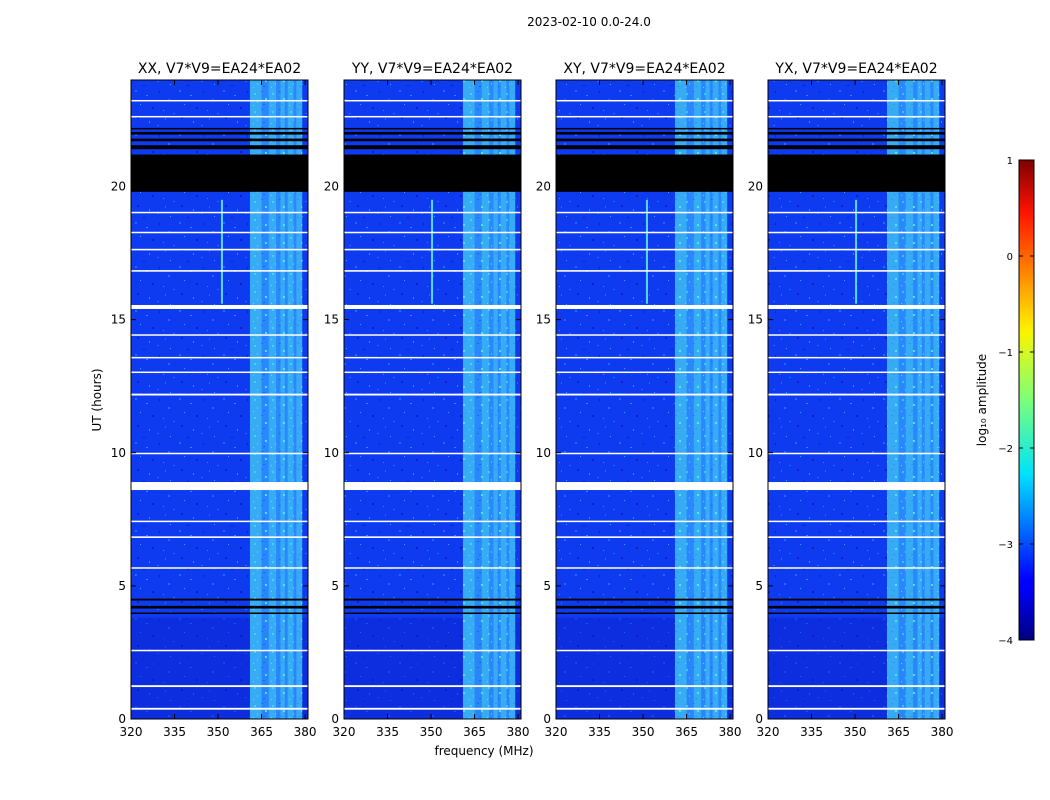 The image size is (1050, 800). Describe the element at coordinates (97, 399) in the screenshot. I see `y-axis-label: UT (hours)` at that location.